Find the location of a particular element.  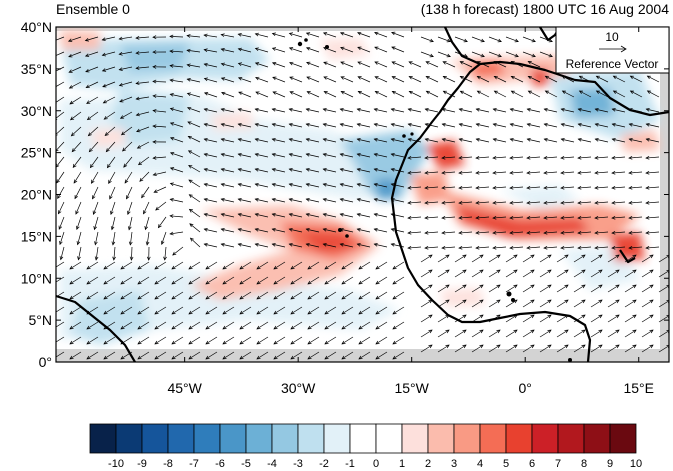

lat-tick-label: 0° is located at coordinates (45, 362).